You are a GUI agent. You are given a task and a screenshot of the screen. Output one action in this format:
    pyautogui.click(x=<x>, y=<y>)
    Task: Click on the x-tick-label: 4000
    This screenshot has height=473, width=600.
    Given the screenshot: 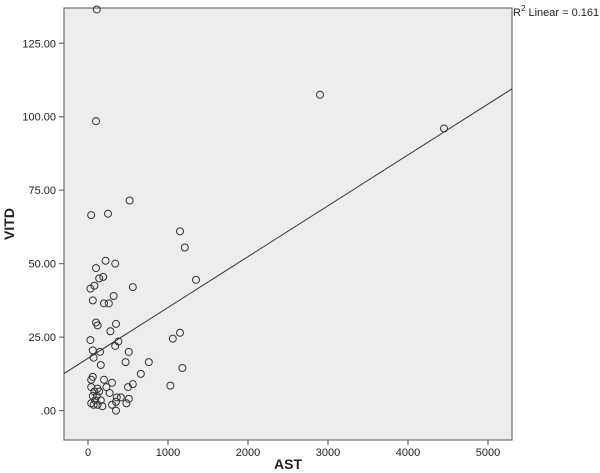 What is the action you would take?
    pyautogui.click(x=408, y=453)
    